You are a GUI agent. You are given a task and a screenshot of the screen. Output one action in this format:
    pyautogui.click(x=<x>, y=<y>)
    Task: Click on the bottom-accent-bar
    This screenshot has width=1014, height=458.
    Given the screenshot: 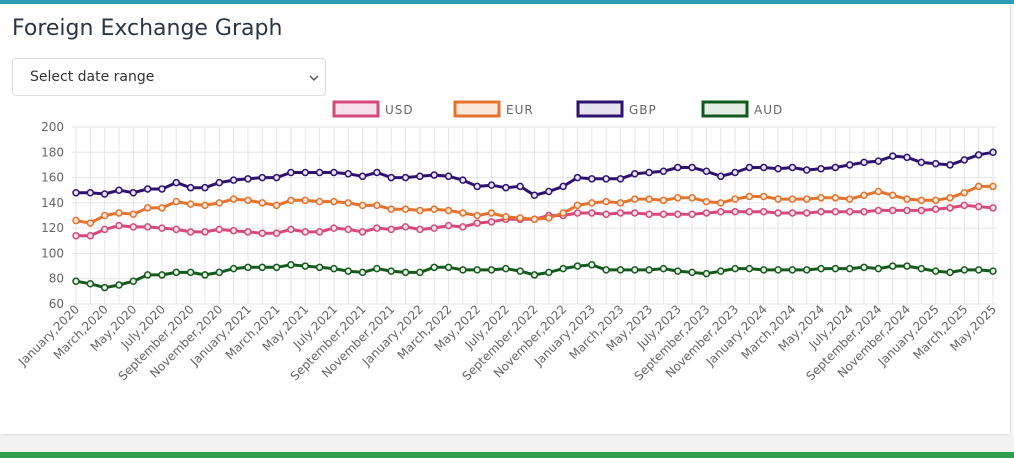 What is the action you would take?
    pyautogui.click(x=507, y=455)
    